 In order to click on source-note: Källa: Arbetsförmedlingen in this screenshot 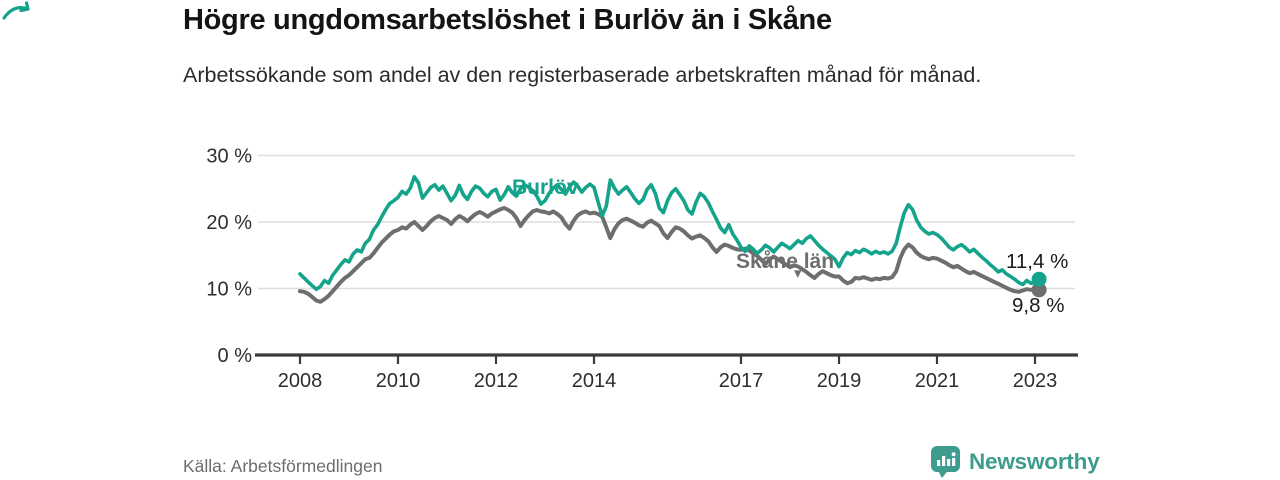, I will do `click(283, 466)`.